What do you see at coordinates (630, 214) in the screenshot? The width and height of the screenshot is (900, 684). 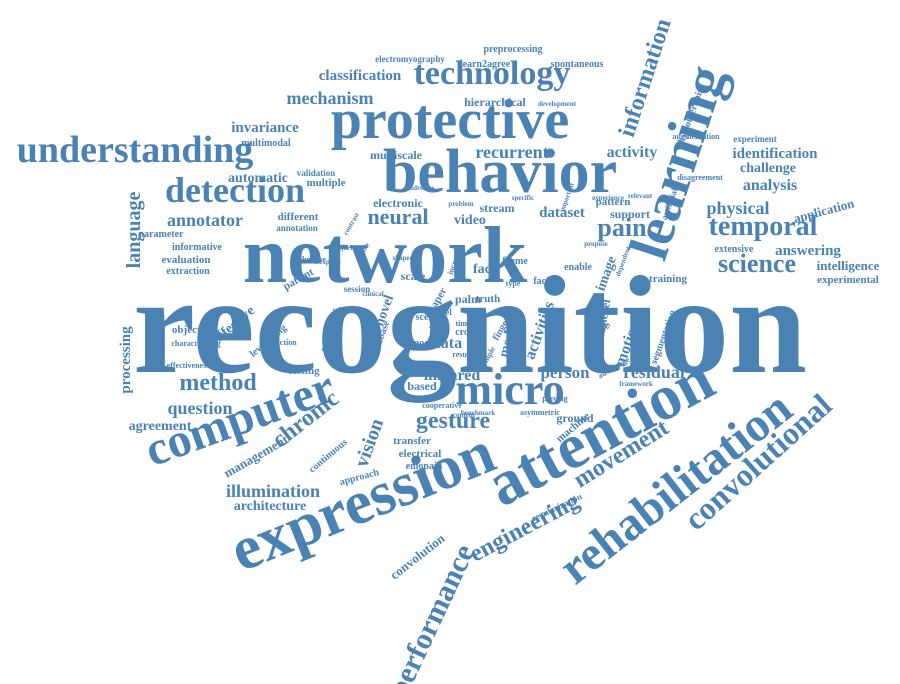 I see `word-support: support` at bounding box center [630, 214].